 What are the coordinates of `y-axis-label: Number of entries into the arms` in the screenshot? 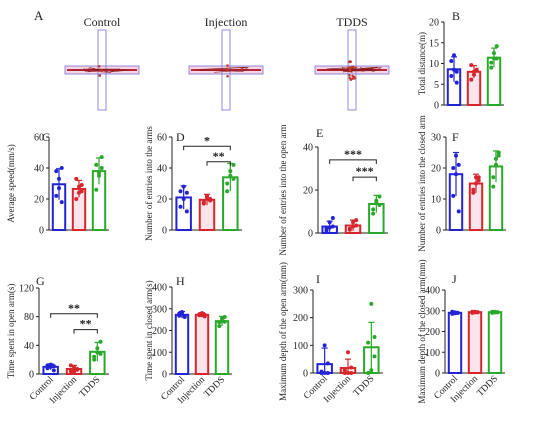 It's located at (149, 183).